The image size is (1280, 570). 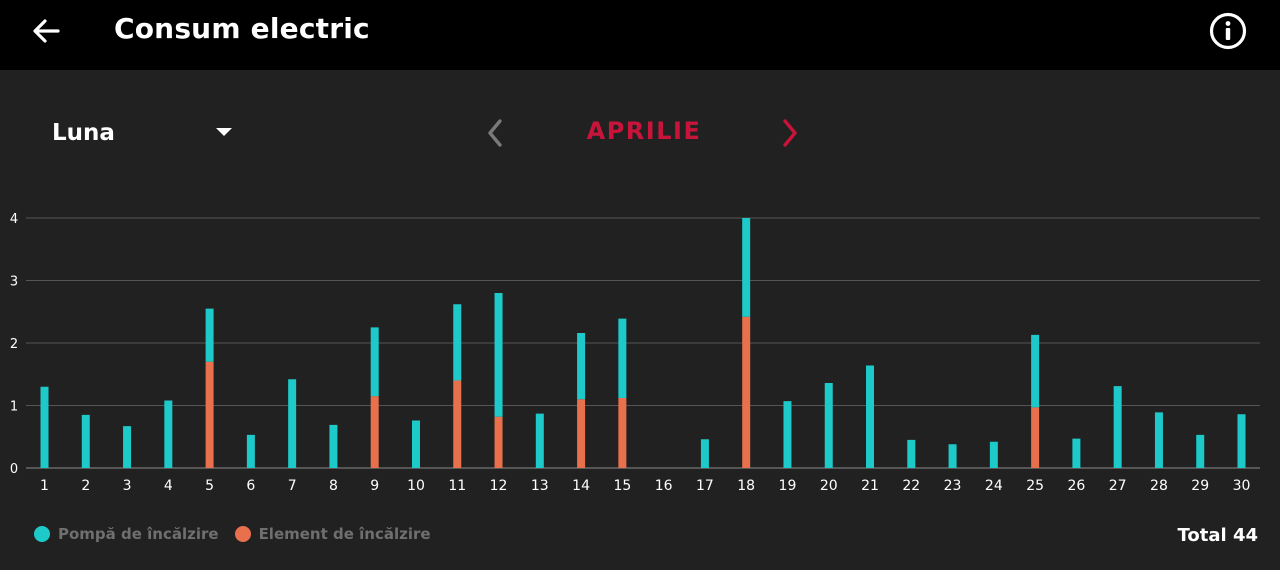 I want to click on arrow-left-icon, so click(x=46, y=31).